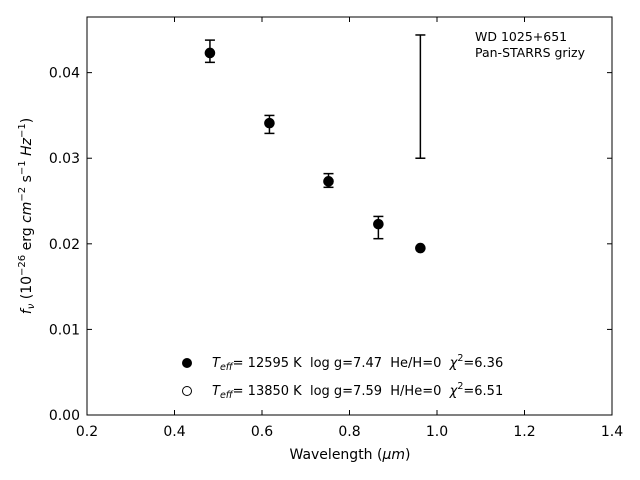  I want to click on legend-2-chi: χ, so click(454, 391).